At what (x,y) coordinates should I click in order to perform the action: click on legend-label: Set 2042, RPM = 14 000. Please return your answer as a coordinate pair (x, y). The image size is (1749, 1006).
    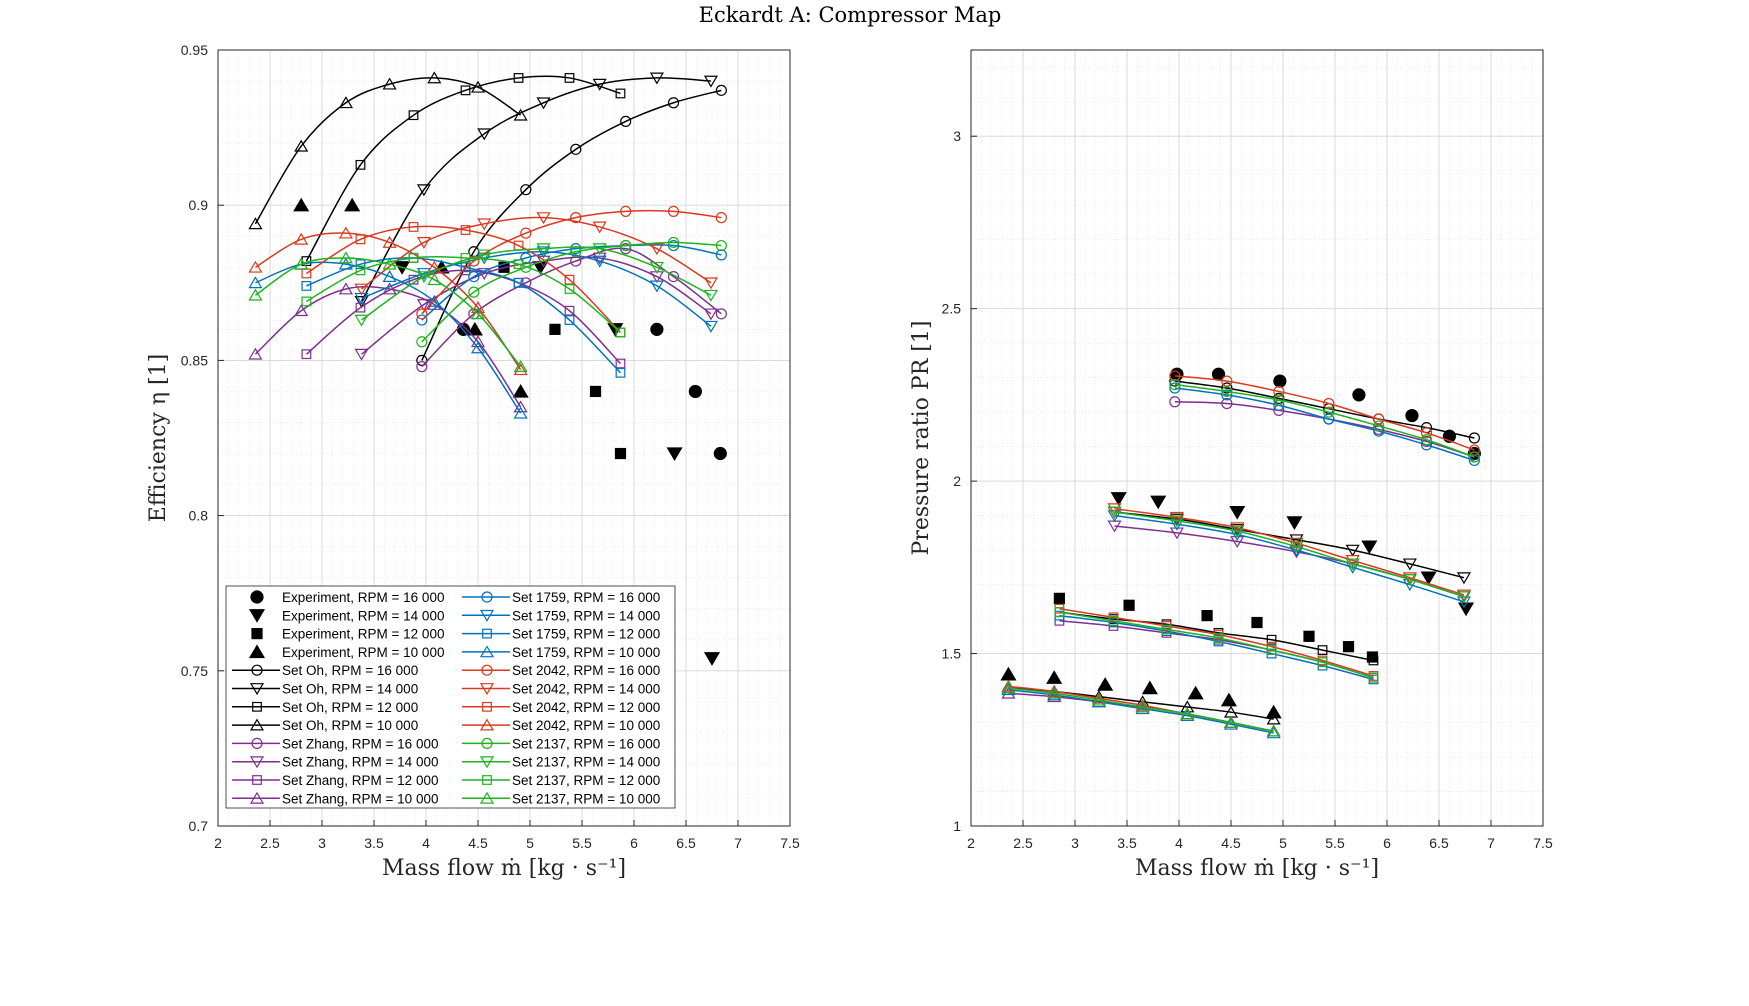
    Looking at the image, I should click on (586, 689).